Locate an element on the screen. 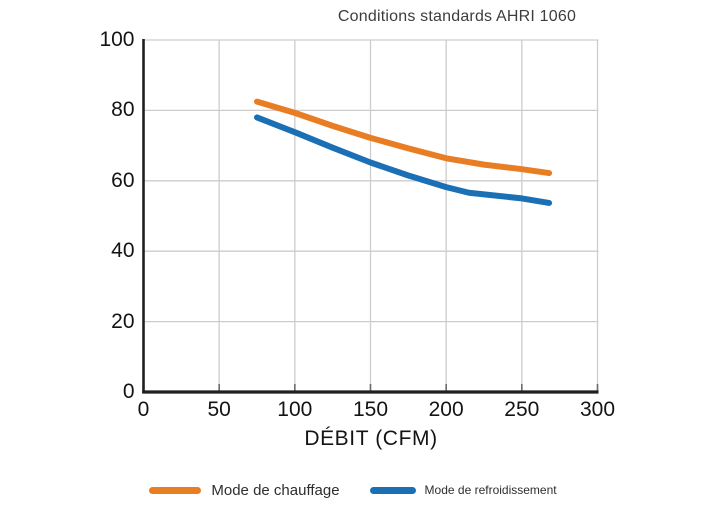 The width and height of the screenshot is (706, 513). y-tick-label: 80 is located at coordinates (123, 110).